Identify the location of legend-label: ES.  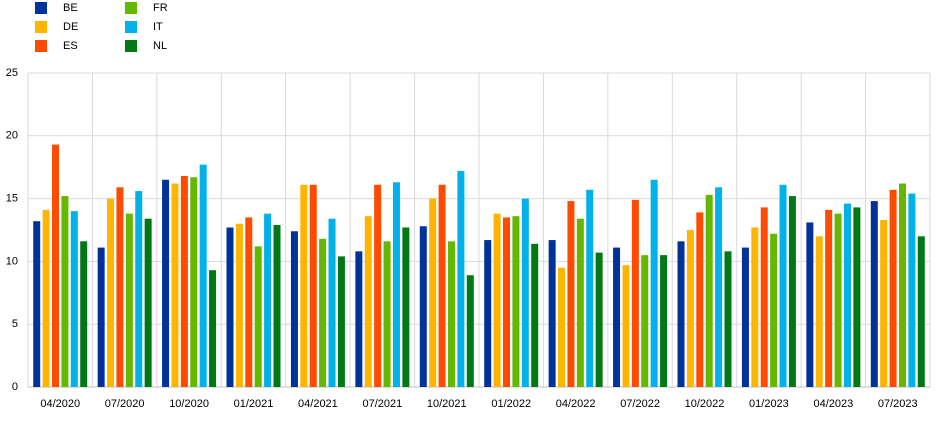
(70, 46).